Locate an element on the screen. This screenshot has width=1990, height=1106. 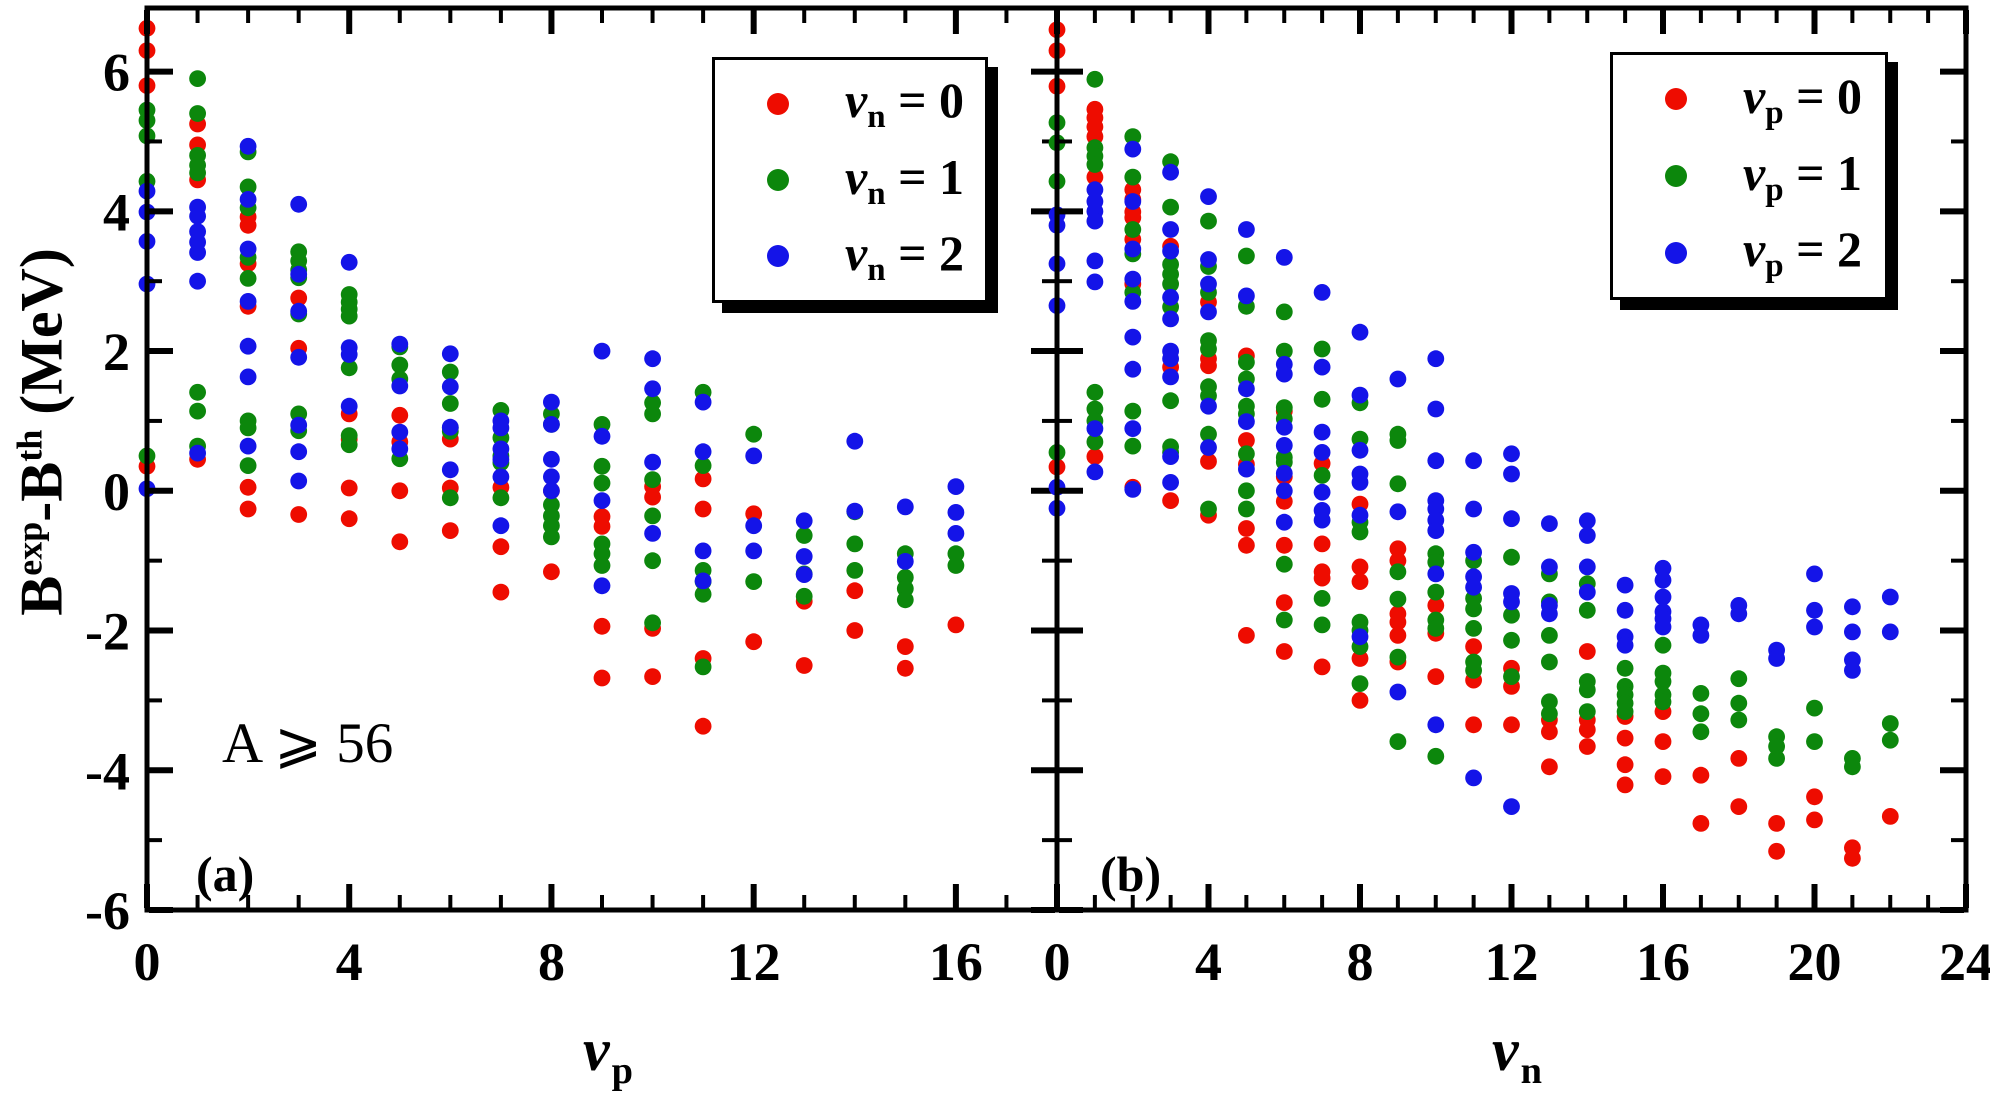
legend-panel-a: νn = 0 νn = 1 νn = 2 is located at coordinates (850, 180).